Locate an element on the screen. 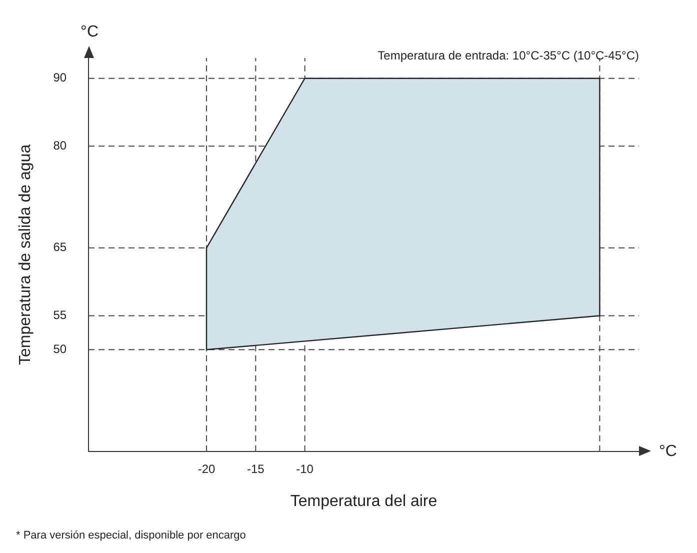 This screenshot has width=697, height=553. x-tick-label: -10 is located at coordinates (305, 469).